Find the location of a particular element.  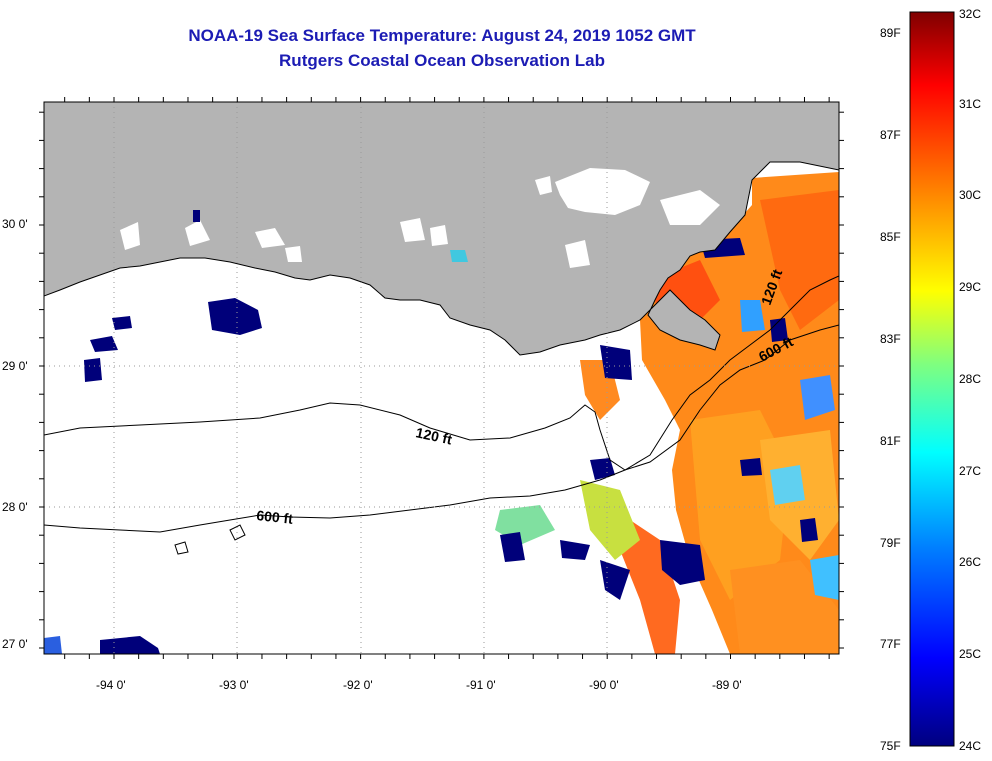

contour-label-120ft-west: 120 ft is located at coordinates (433, 435).